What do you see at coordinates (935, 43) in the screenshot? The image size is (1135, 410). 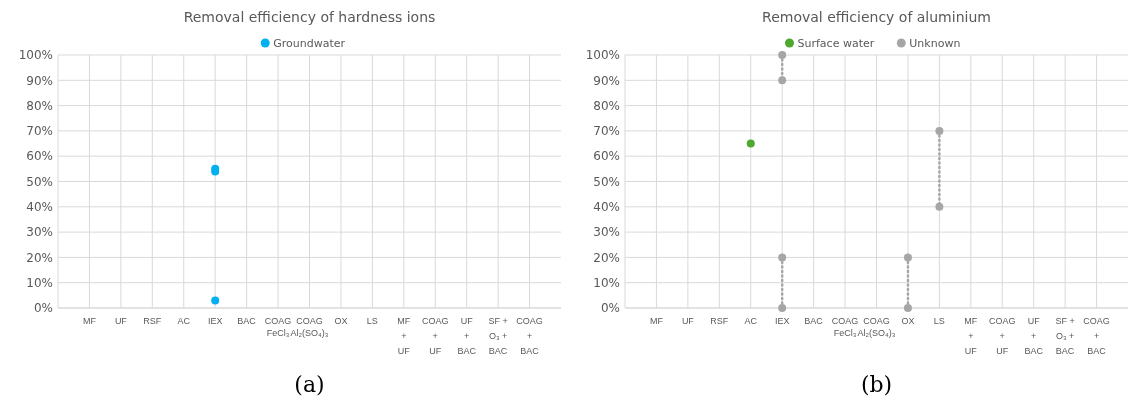 I see `legend-label: Unknown` at bounding box center [935, 43].